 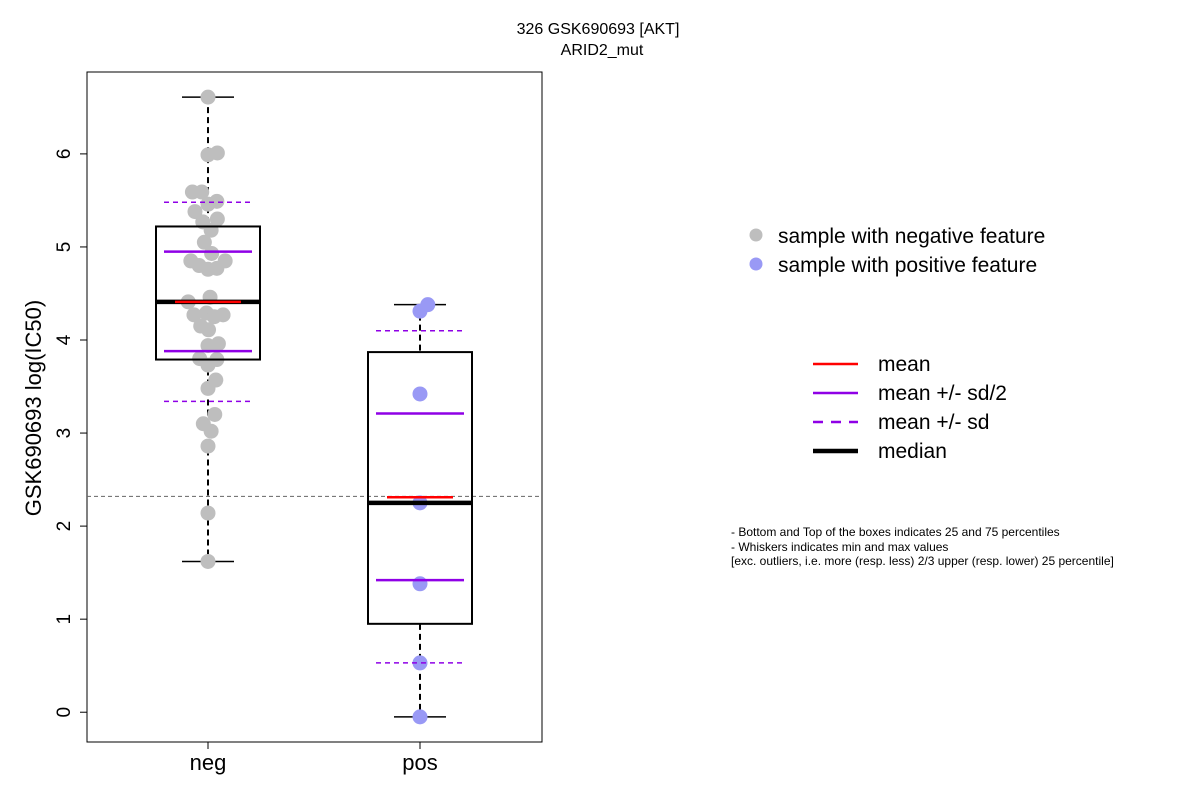 What do you see at coordinates (64, 154) in the screenshot?
I see `y-tick-label: 6` at bounding box center [64, 154].